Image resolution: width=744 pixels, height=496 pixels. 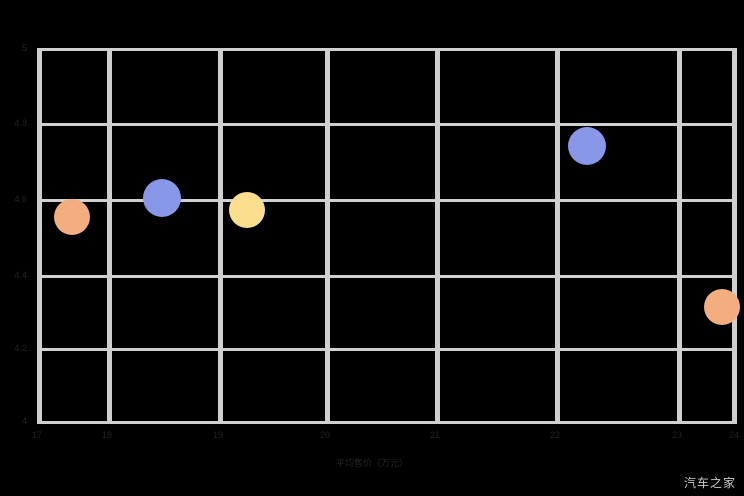 What do you see at coordinates (709, 483) in the screenshot?
I see `watermark: 汽车之家` at bounding box center [709, 483].